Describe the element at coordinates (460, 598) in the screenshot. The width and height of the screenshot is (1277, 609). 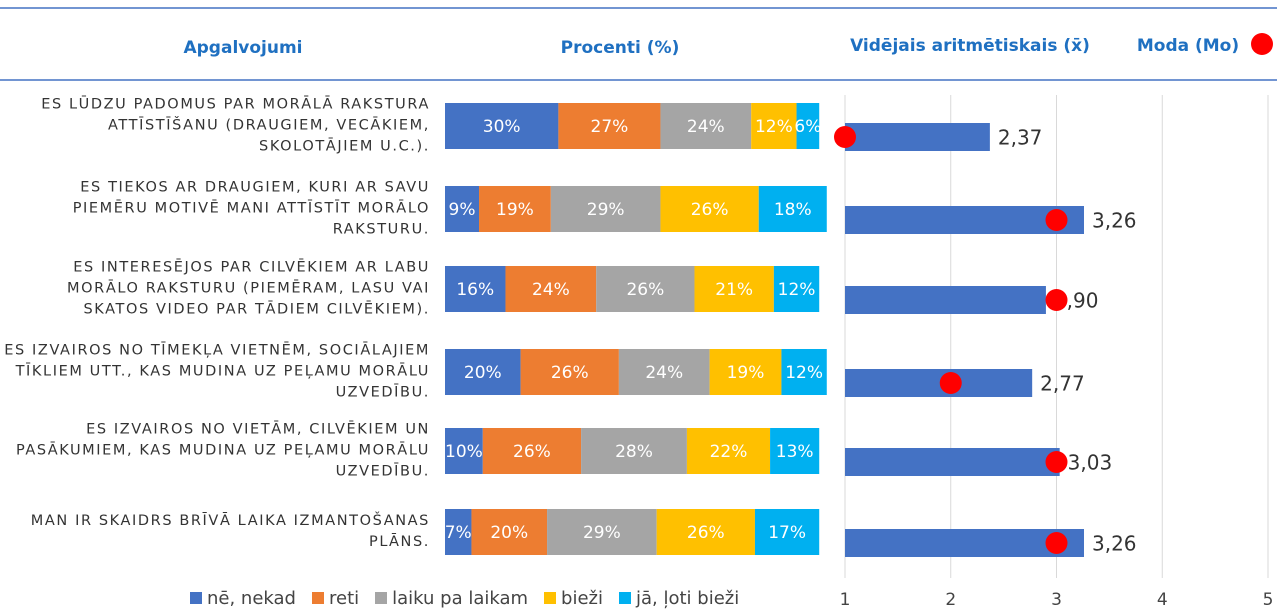
I see `legend-label: laiku pa laikam` at that location.